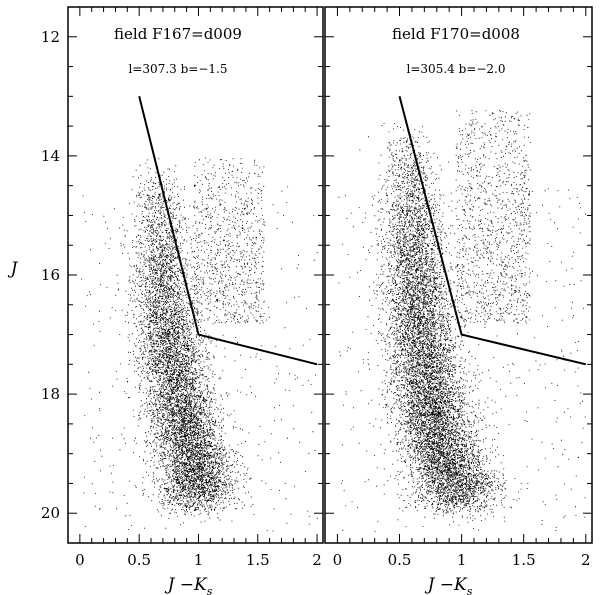  What do you see at coordinates (50, 156) in the screenshot?
I see `y-tick-label: 14` at bounding box center [50, 156].